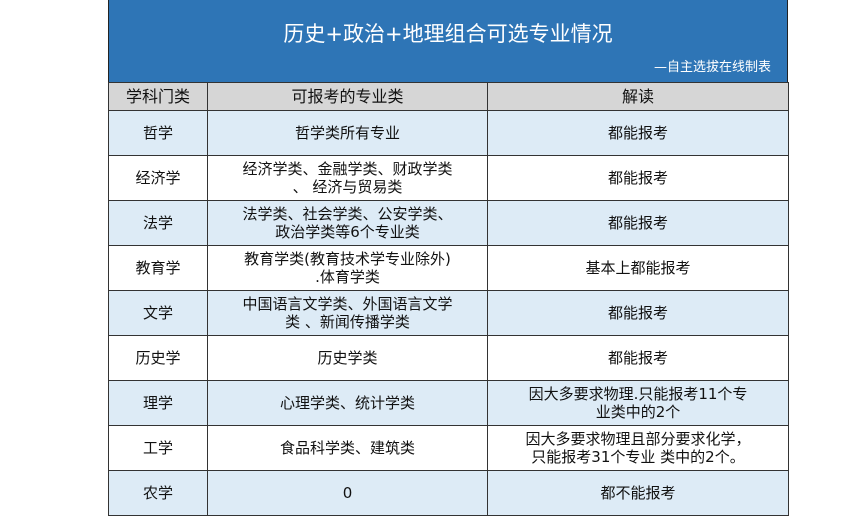  I want to click on majors-cell-line: 政治学类等6个专业类, so click(347, 232).